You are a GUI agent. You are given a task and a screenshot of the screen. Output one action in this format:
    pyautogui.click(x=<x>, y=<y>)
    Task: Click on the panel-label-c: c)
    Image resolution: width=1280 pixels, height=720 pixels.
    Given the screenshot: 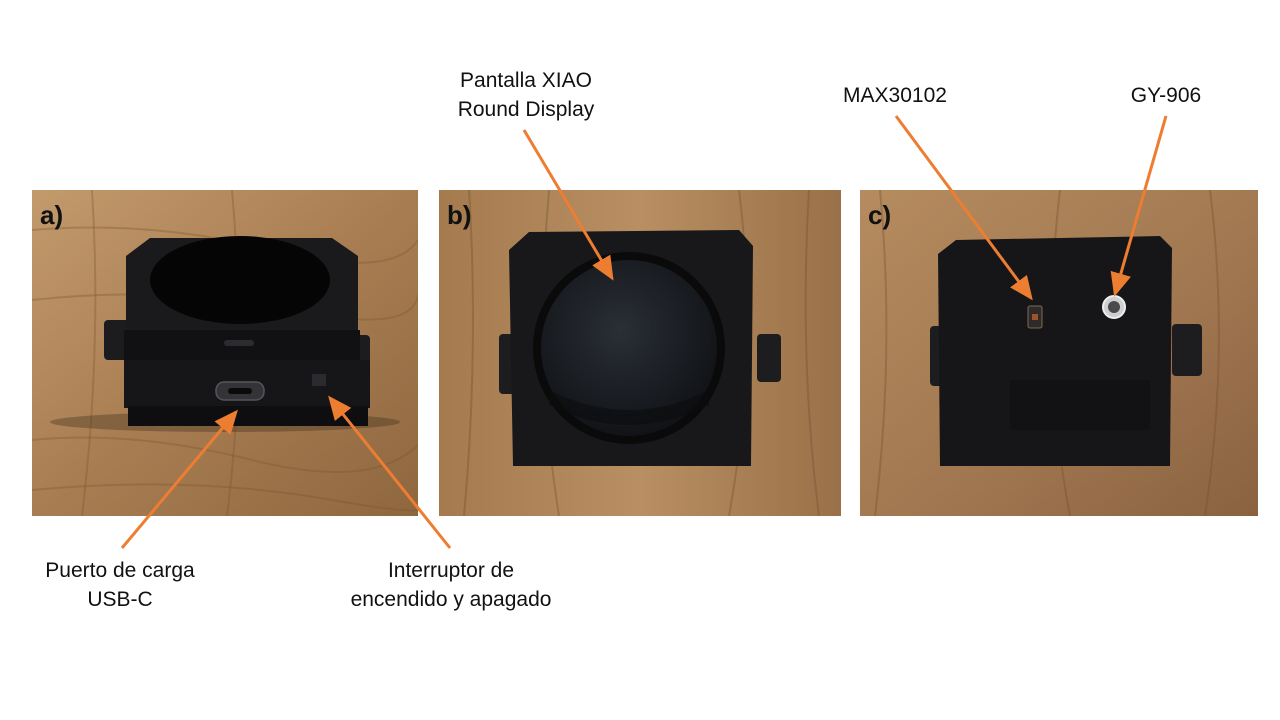 What is the action you would take?
    pyautogui.click(x=880, y=215)
    